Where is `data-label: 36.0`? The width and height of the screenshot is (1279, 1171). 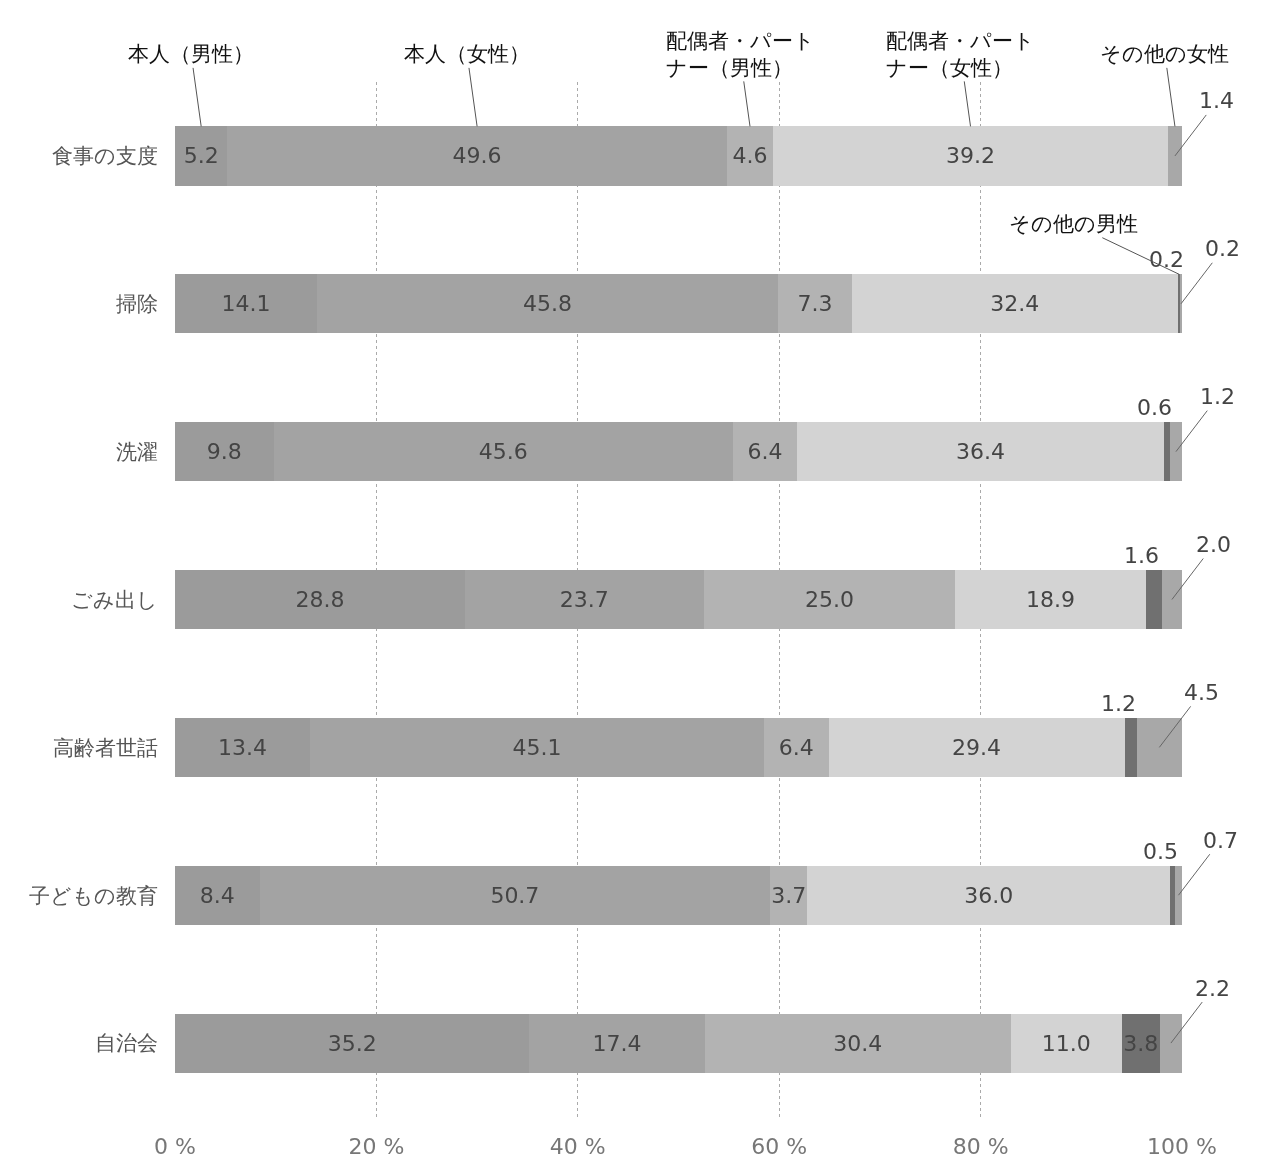
data-label: 36.0 is located at coordinates (989, 895).